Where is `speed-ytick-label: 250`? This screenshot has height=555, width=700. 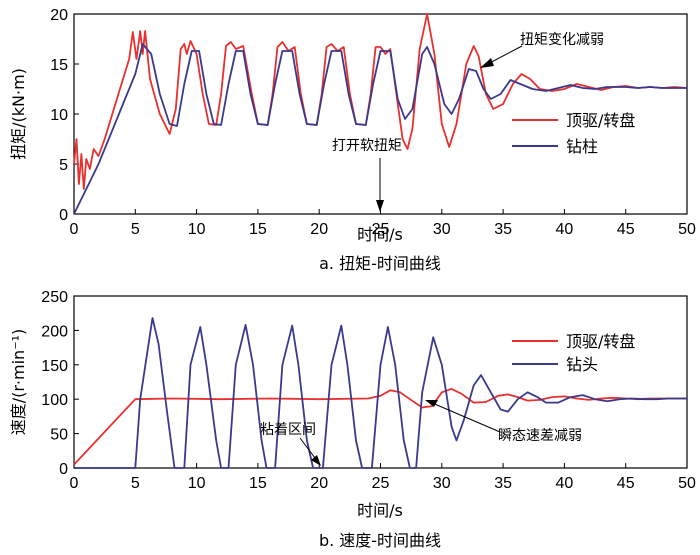
speed-ytick-label: 250 is located at coordinates (54, 297).